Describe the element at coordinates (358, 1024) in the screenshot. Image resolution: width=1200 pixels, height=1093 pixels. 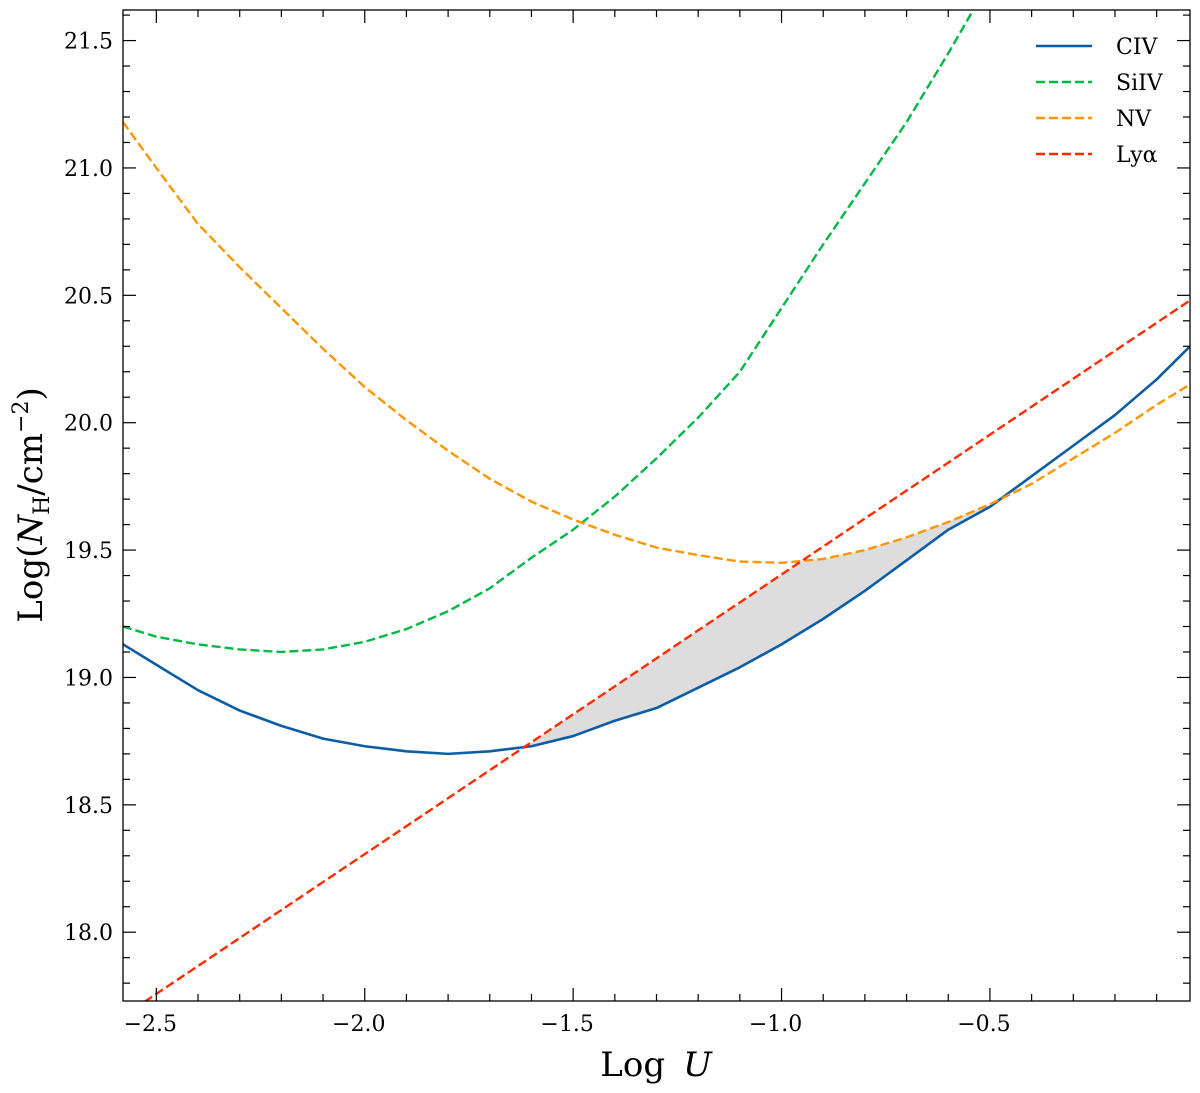
I see `x-tick-label: −2.0` at that location.